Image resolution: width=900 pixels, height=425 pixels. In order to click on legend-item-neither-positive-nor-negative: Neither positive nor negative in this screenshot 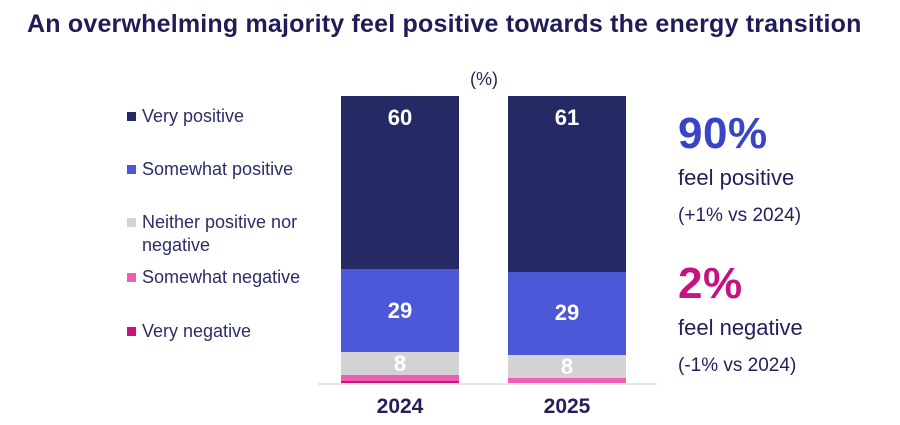, I will do `click(233, 234)`.